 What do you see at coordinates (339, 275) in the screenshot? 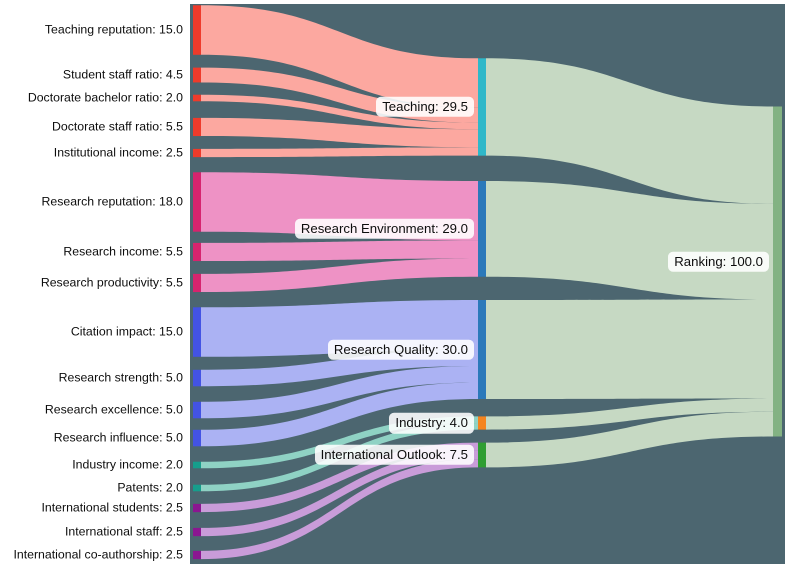
I see `flow-research_productivity-to-research_environment` at bounding box center [339, 275].